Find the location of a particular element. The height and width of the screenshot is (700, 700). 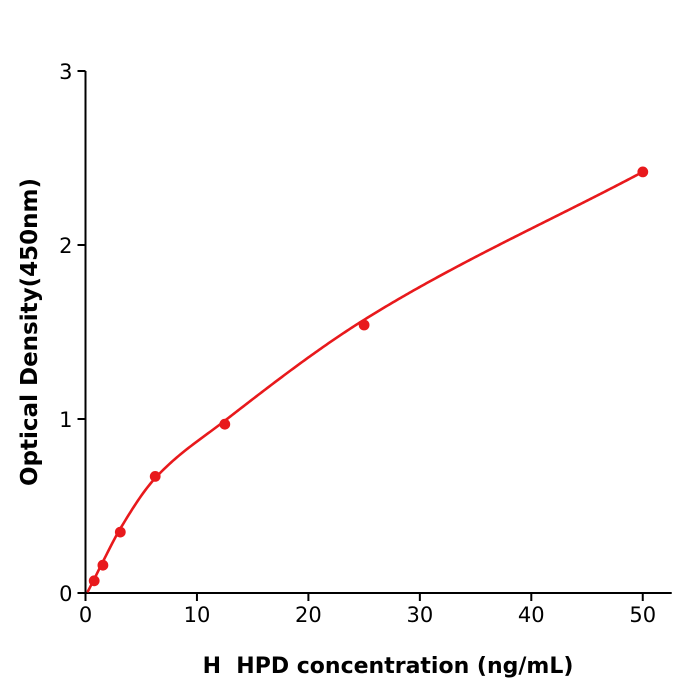

x-tick-label: 20 is located at coordinates (308, 615).